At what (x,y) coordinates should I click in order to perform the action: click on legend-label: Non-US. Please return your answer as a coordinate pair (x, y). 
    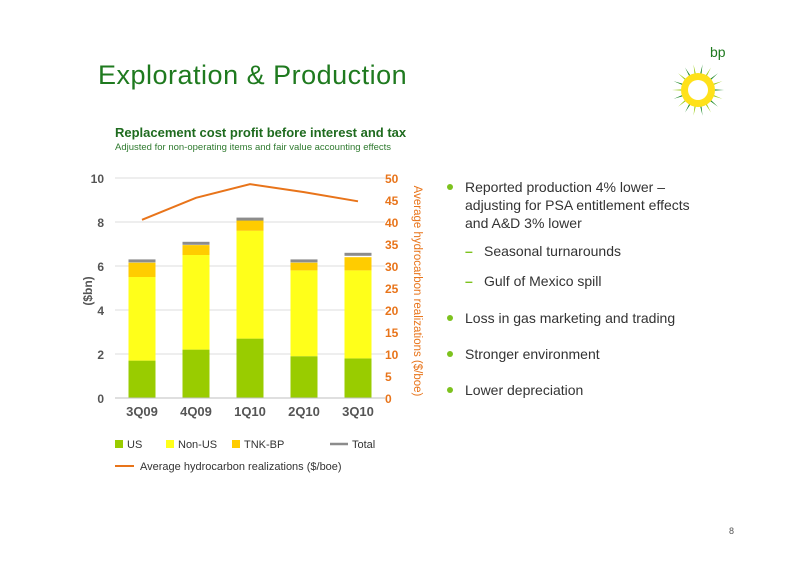
    Looking at the image, I should click on (197, 445).